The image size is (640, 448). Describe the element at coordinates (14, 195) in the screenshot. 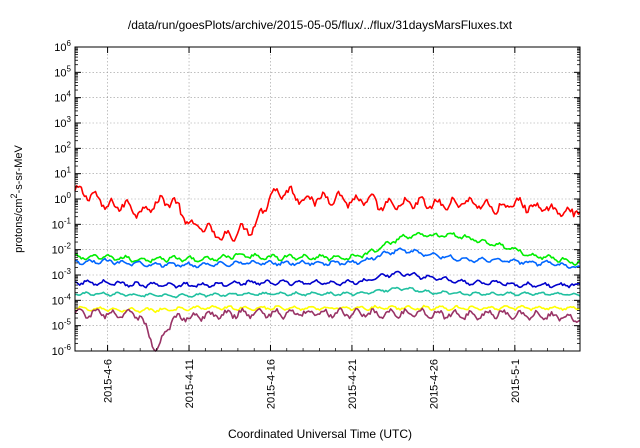

I see `y-axis-label-sup: 2` at that location.